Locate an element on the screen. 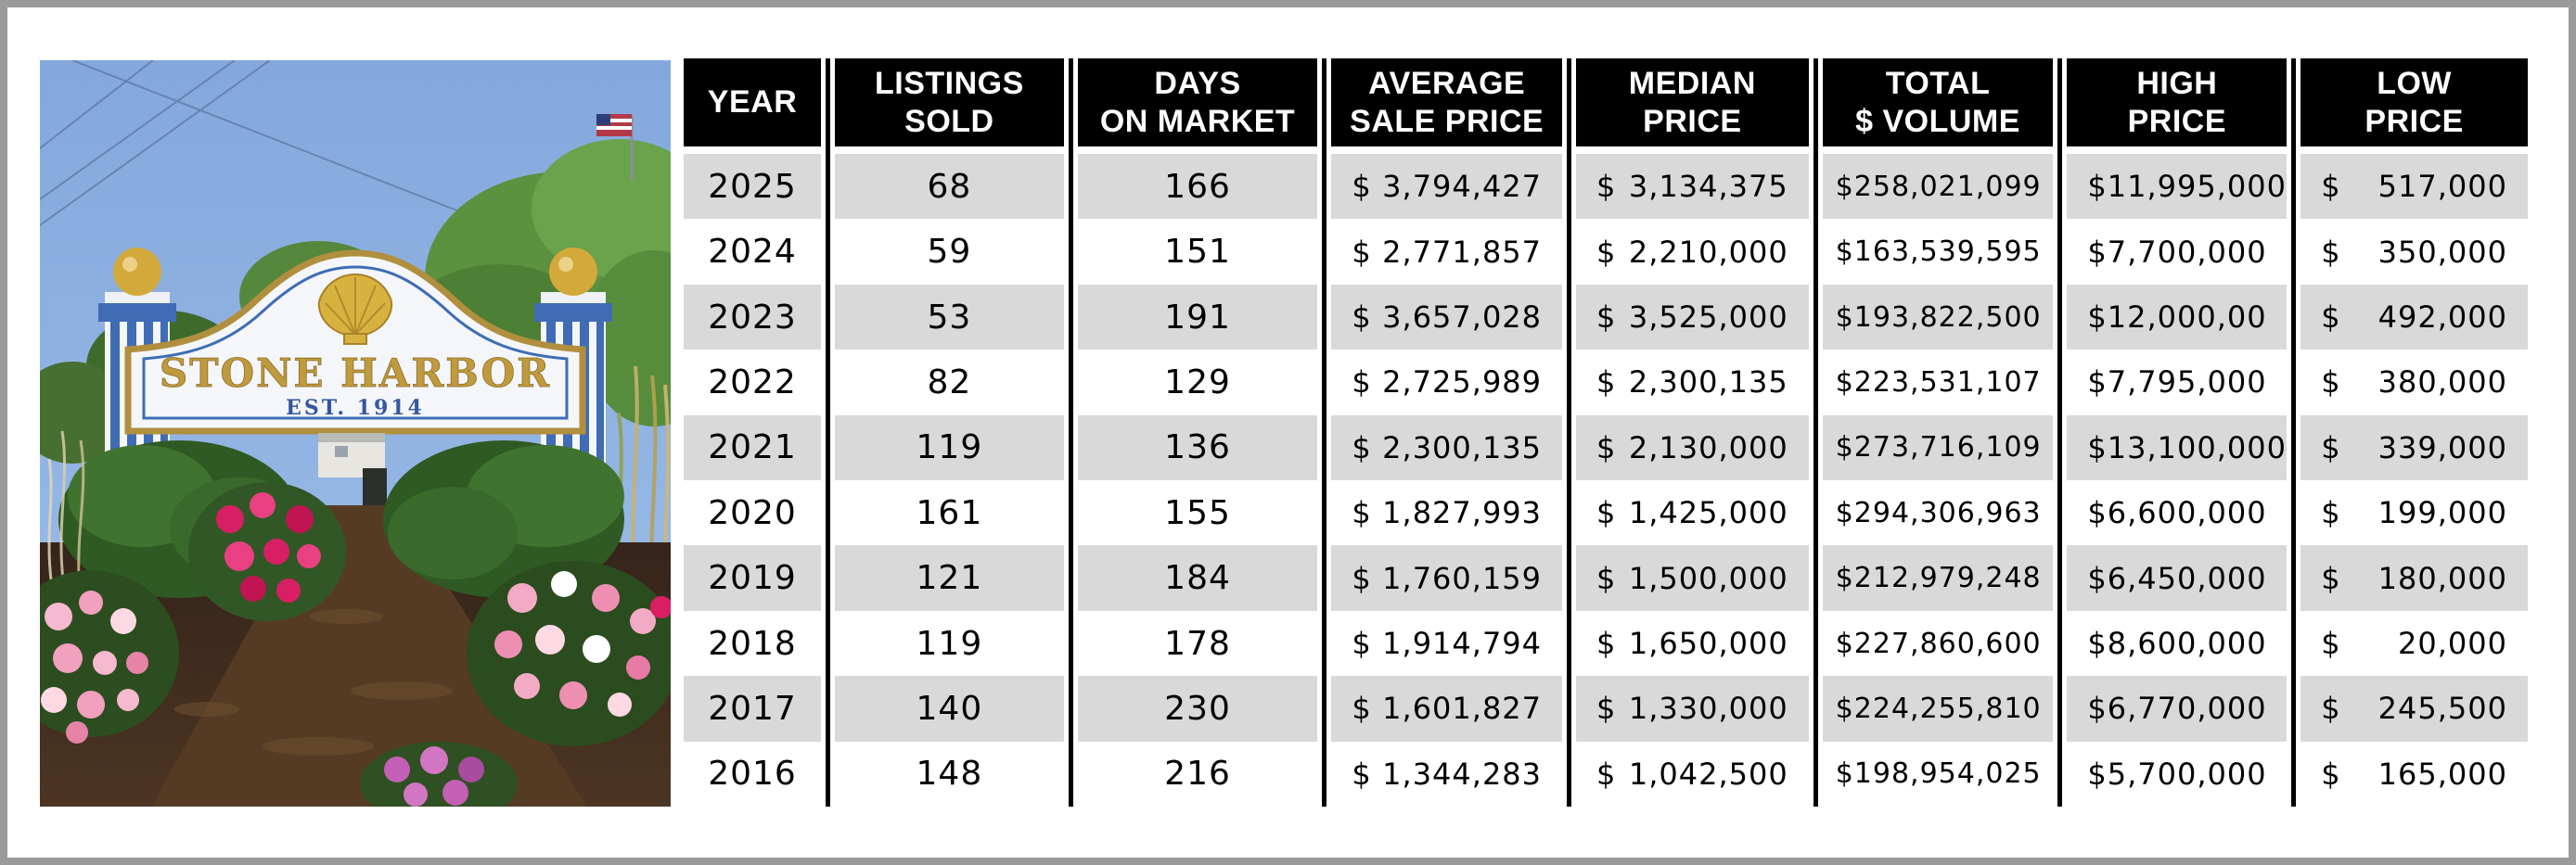 Image resolution: width=2576 pixels, height=865 pixels. amount-value: 1,914,794 is located at coordinates (1462, 644).